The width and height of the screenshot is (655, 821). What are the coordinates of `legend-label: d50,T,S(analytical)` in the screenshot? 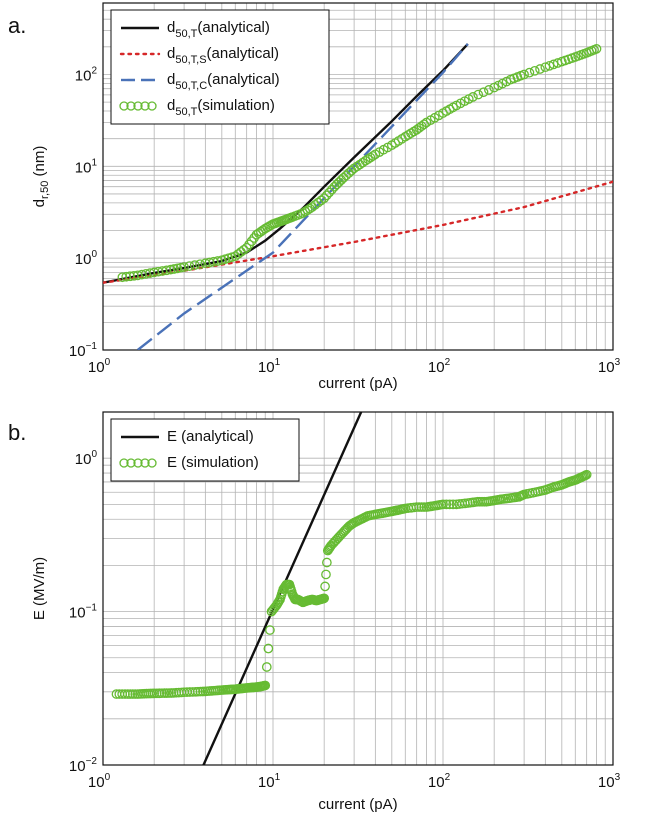 It's located at (223, 55).